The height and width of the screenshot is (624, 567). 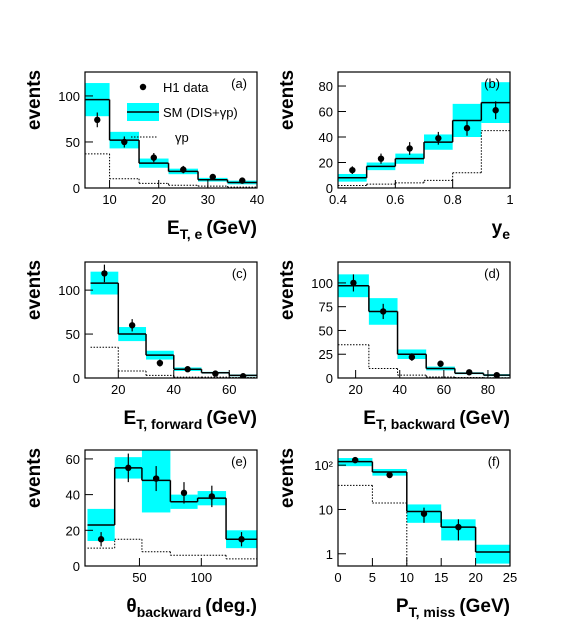 I want to click on x-label-sub: T, e, so click(x=191, y=234).